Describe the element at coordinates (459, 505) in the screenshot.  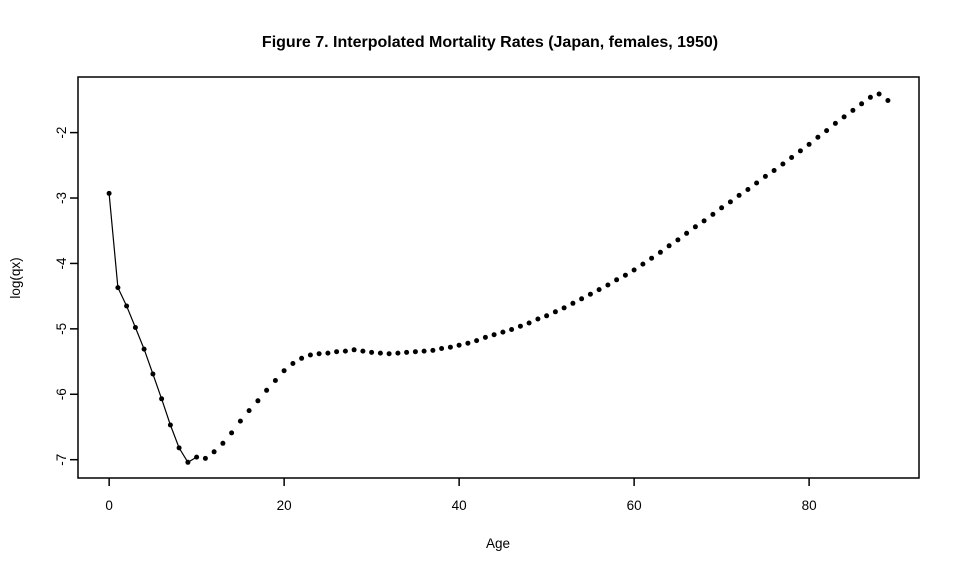
I see `x-tick-label: 40` at that location.